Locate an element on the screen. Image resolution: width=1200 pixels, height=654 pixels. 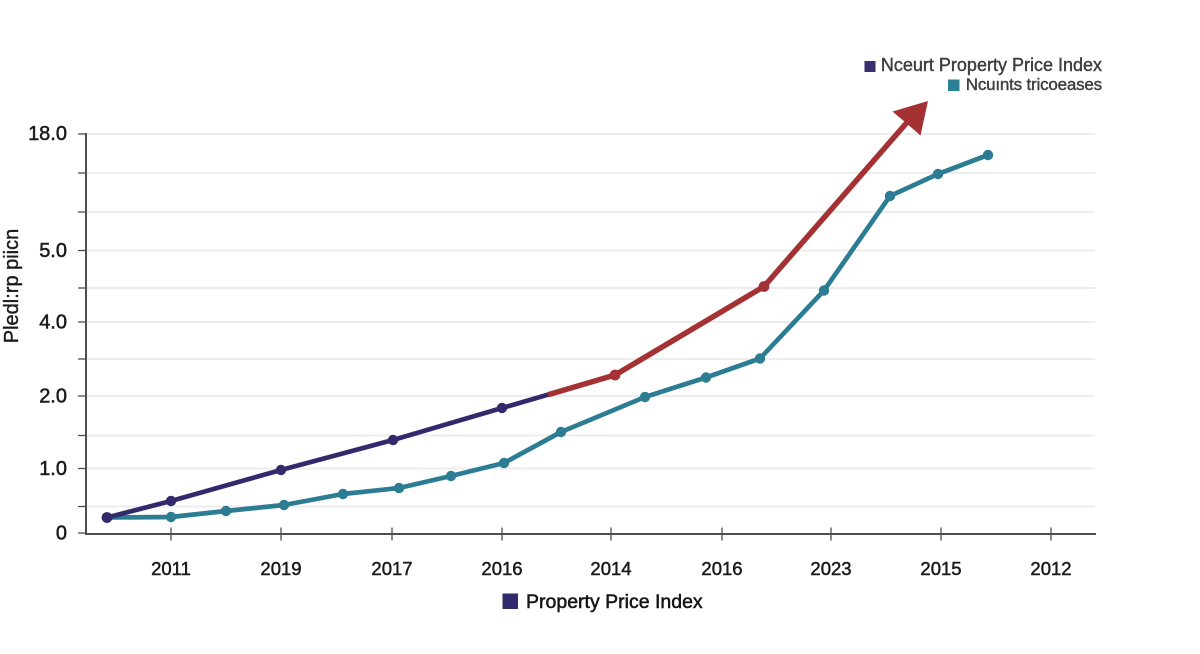
svg-text: Property Price Index is located at coordinates (614, 602).